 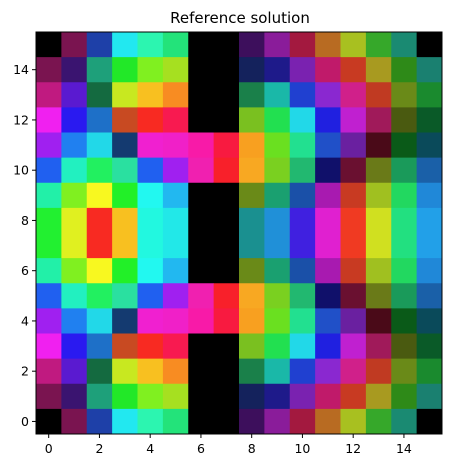 I want to click on y-tick-label: 8, so click(x=25, y=220).